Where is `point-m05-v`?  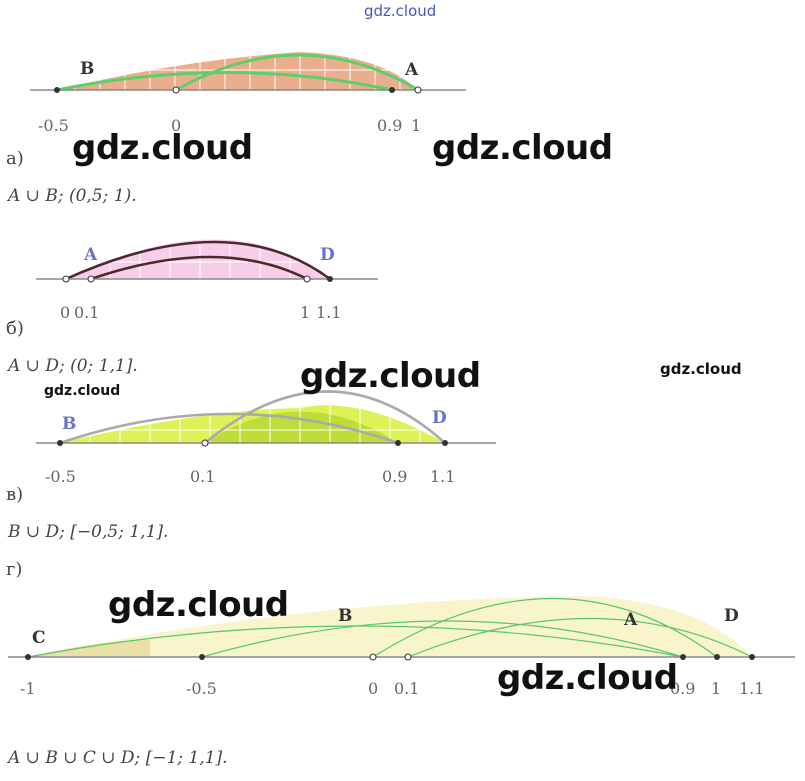 point-m05-v is located at coordinates (60, 443).